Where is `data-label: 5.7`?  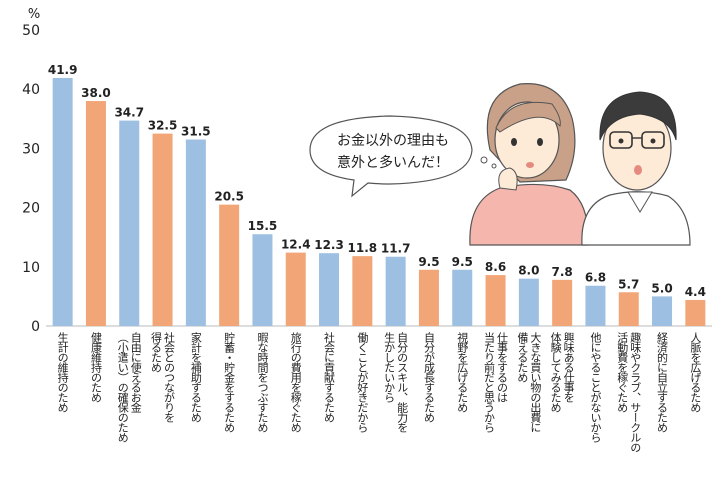 data-label: 5.7 is located at coordinates (628, 284).